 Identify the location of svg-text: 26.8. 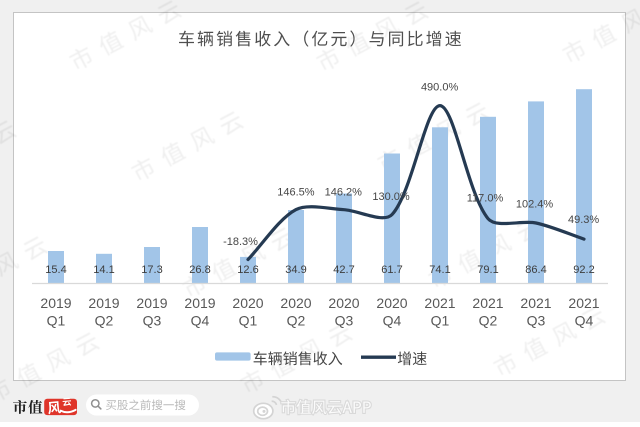
(199, 270).